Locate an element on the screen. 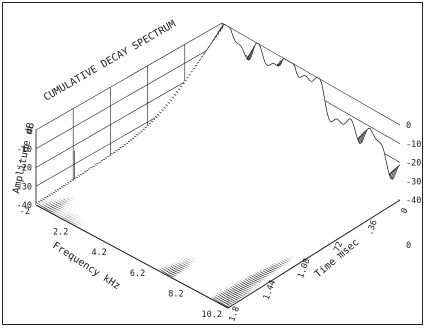 The image size is (427, 329). y-tick-label: .36 is located at coordinates (372, 228).